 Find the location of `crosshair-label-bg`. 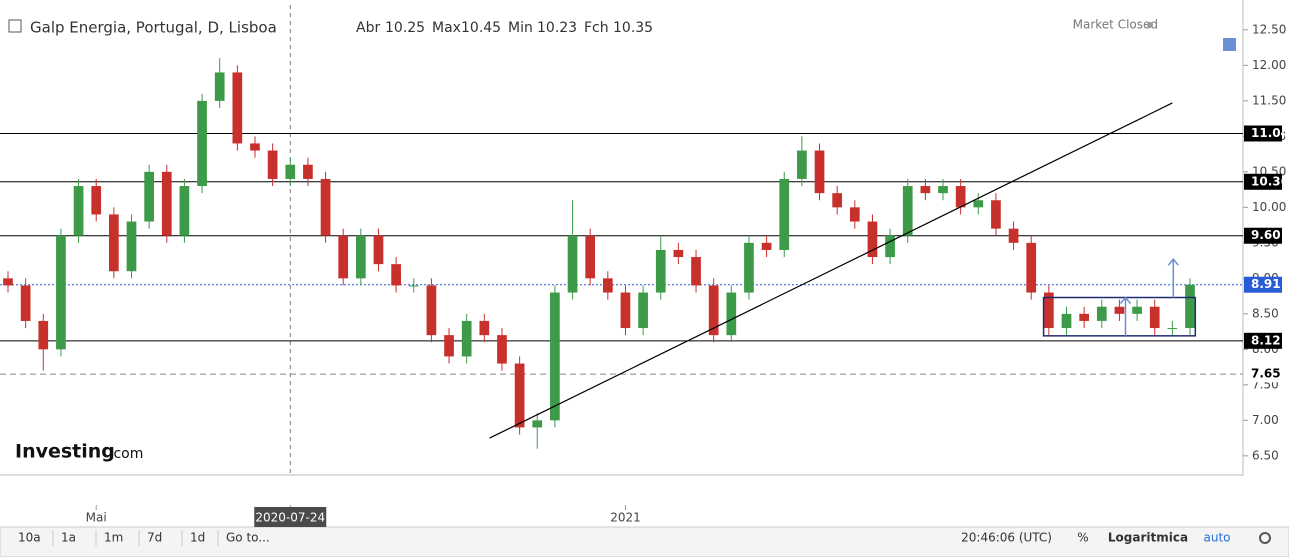

crosshair-label-bg is located at coordinates (290, 517).